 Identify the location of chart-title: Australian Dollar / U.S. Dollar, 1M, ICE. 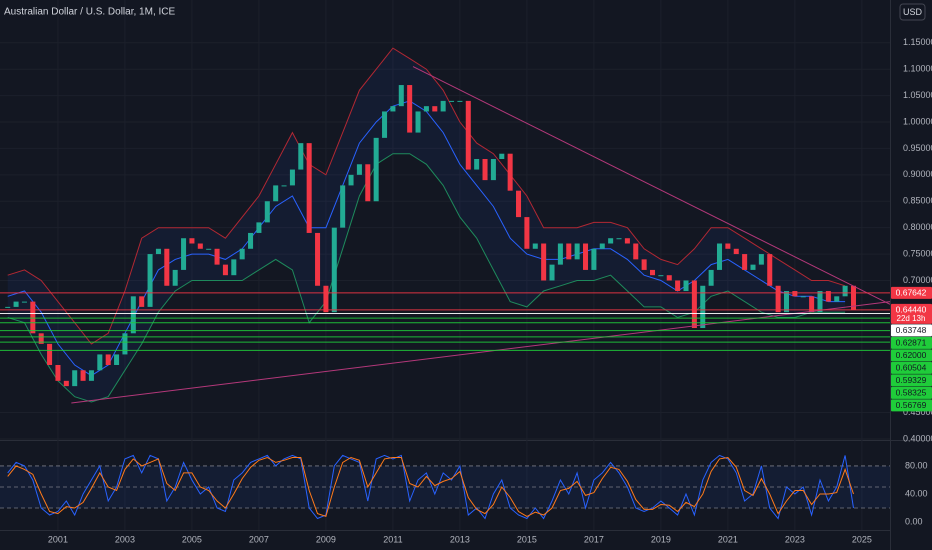
(89, 12).